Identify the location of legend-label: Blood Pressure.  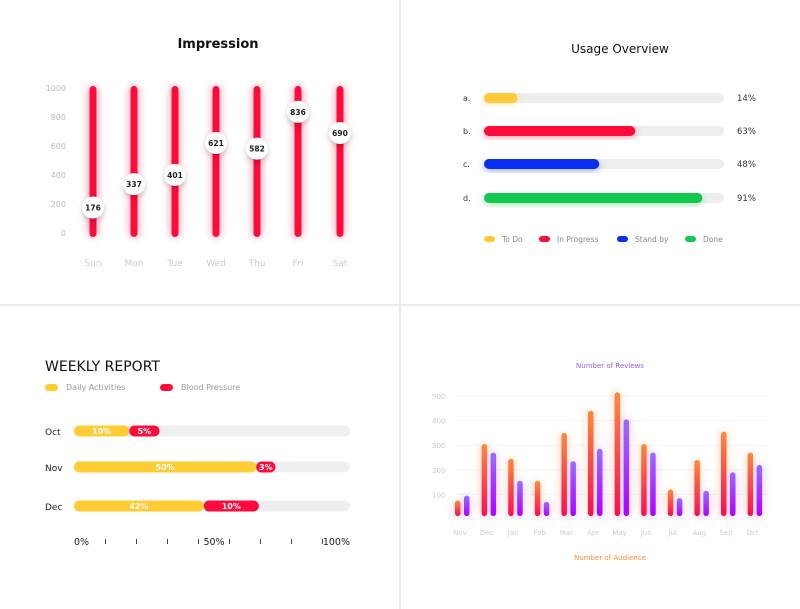
(210, 387).